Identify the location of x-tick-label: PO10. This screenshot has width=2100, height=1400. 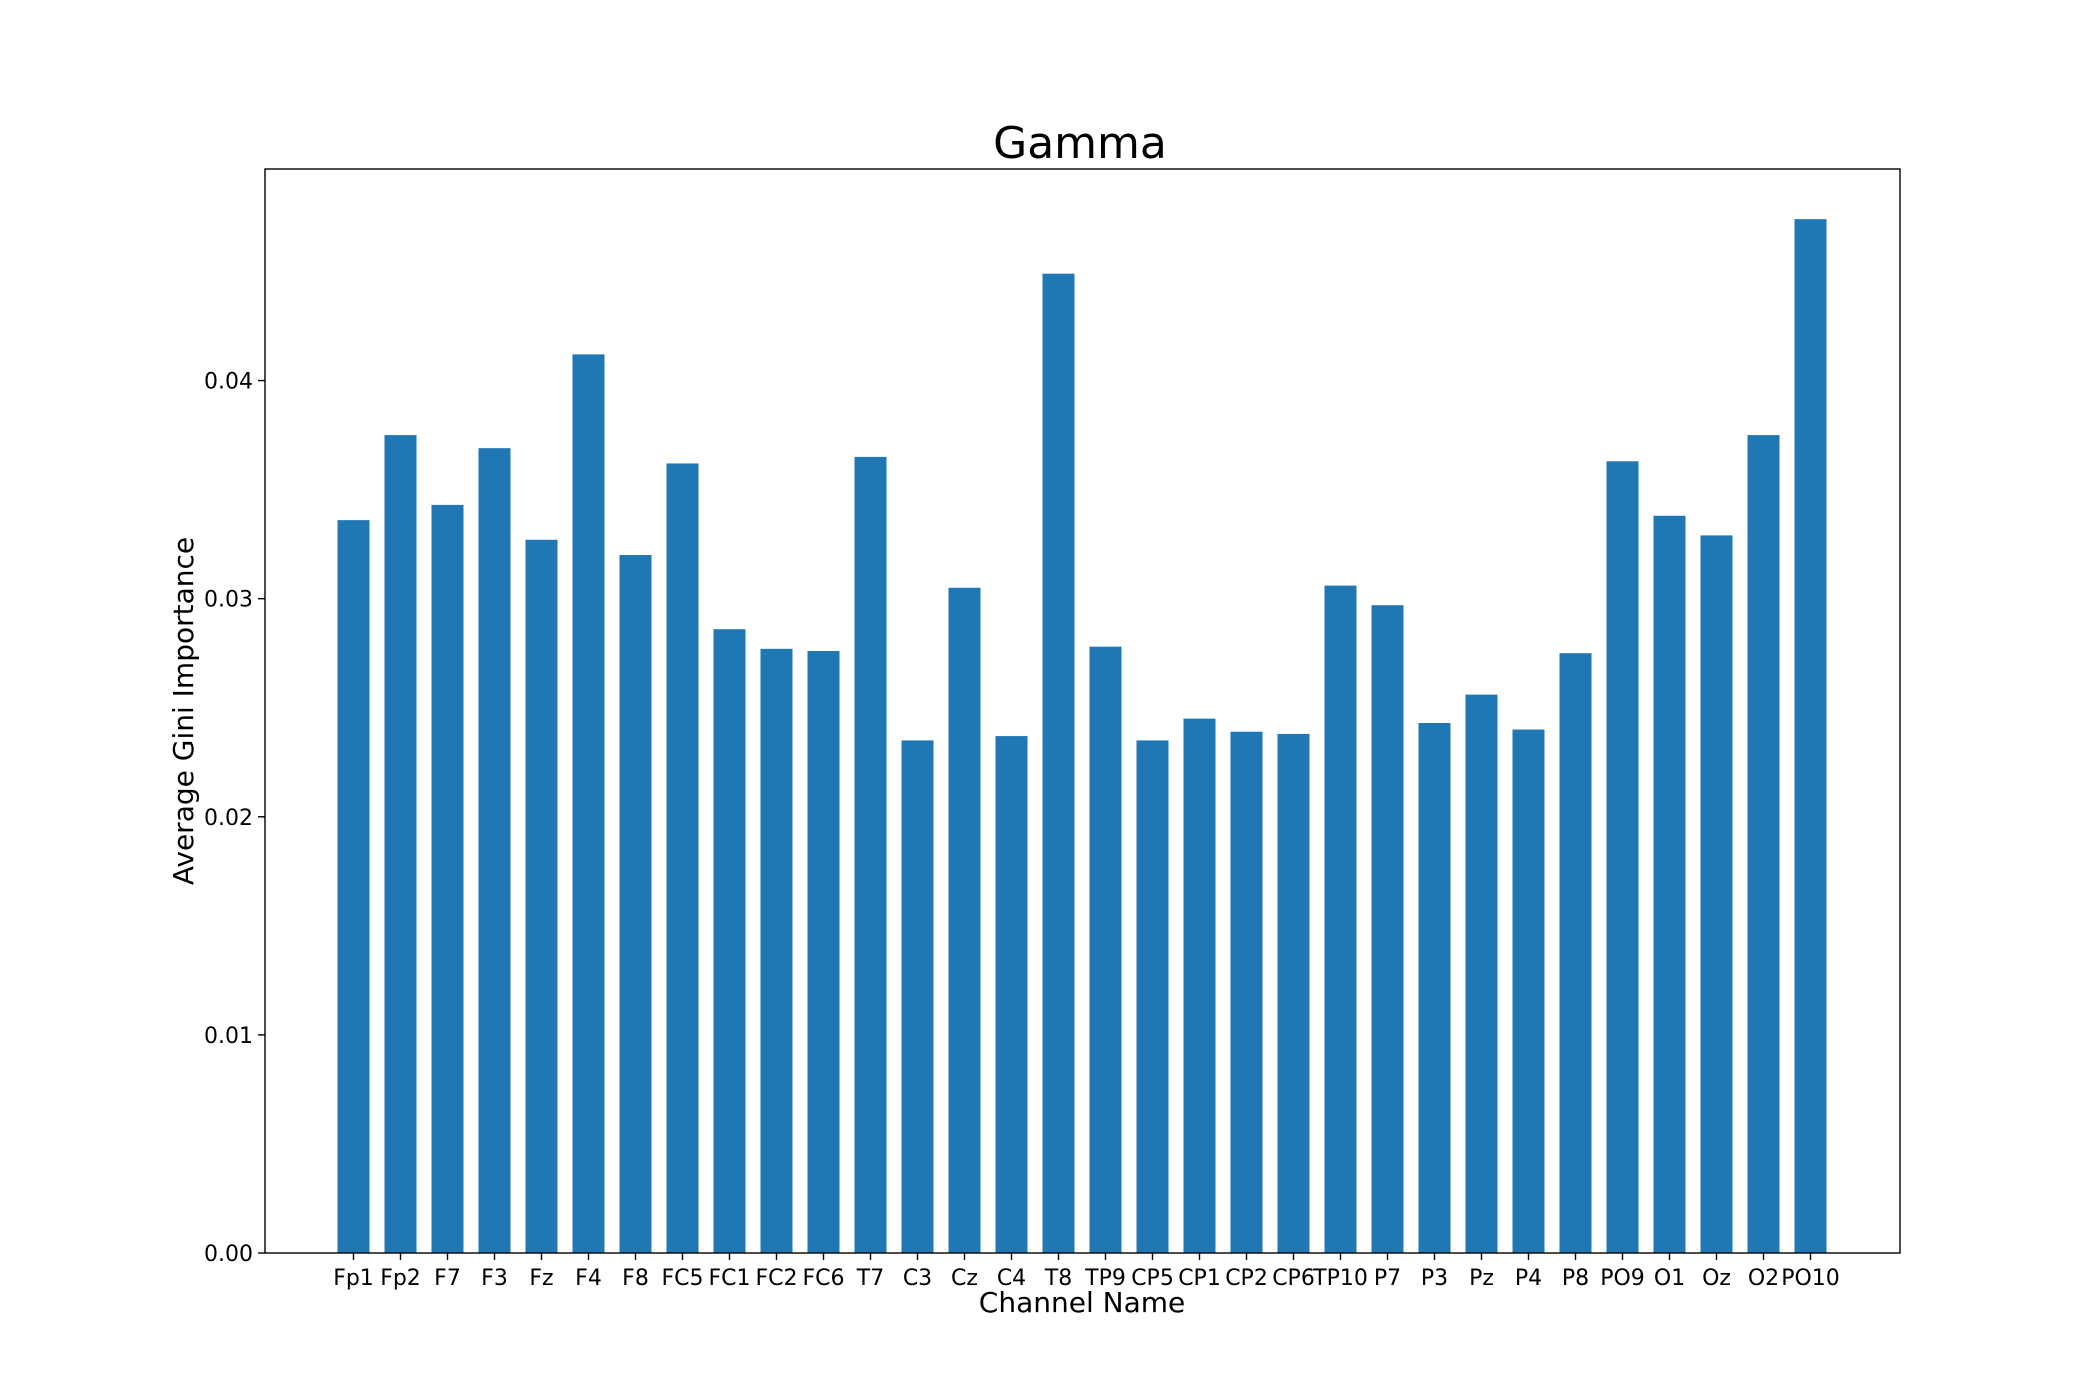
(1810, 1278).